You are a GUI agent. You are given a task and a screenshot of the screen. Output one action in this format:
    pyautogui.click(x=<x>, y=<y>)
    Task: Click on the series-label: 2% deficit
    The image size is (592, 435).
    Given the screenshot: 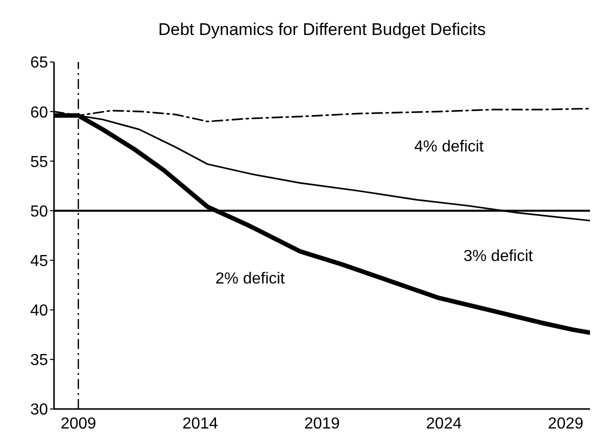 What is the action you would take?
    pyautogui.click(x=250, y=279)
    